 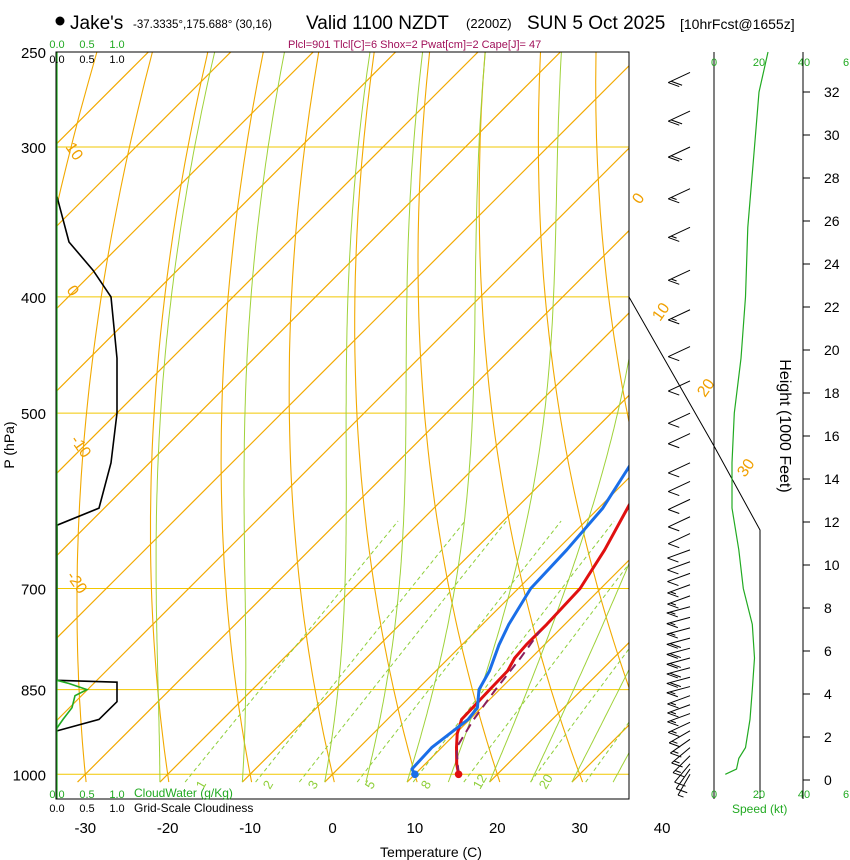 I want to click on cloudwater-legend: CloudWater (g/Kg), so click(x=183, y=793).